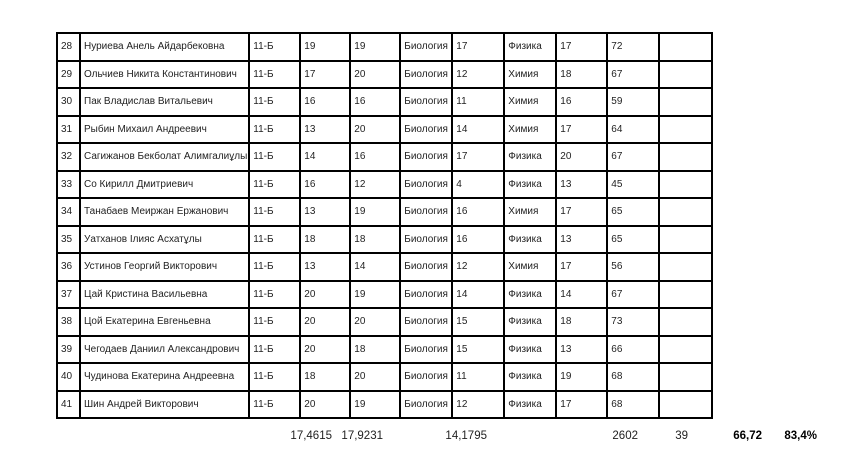 This screenshot has height=455, width=854. I want to click on cell-score2: 14, so click(375, 267).